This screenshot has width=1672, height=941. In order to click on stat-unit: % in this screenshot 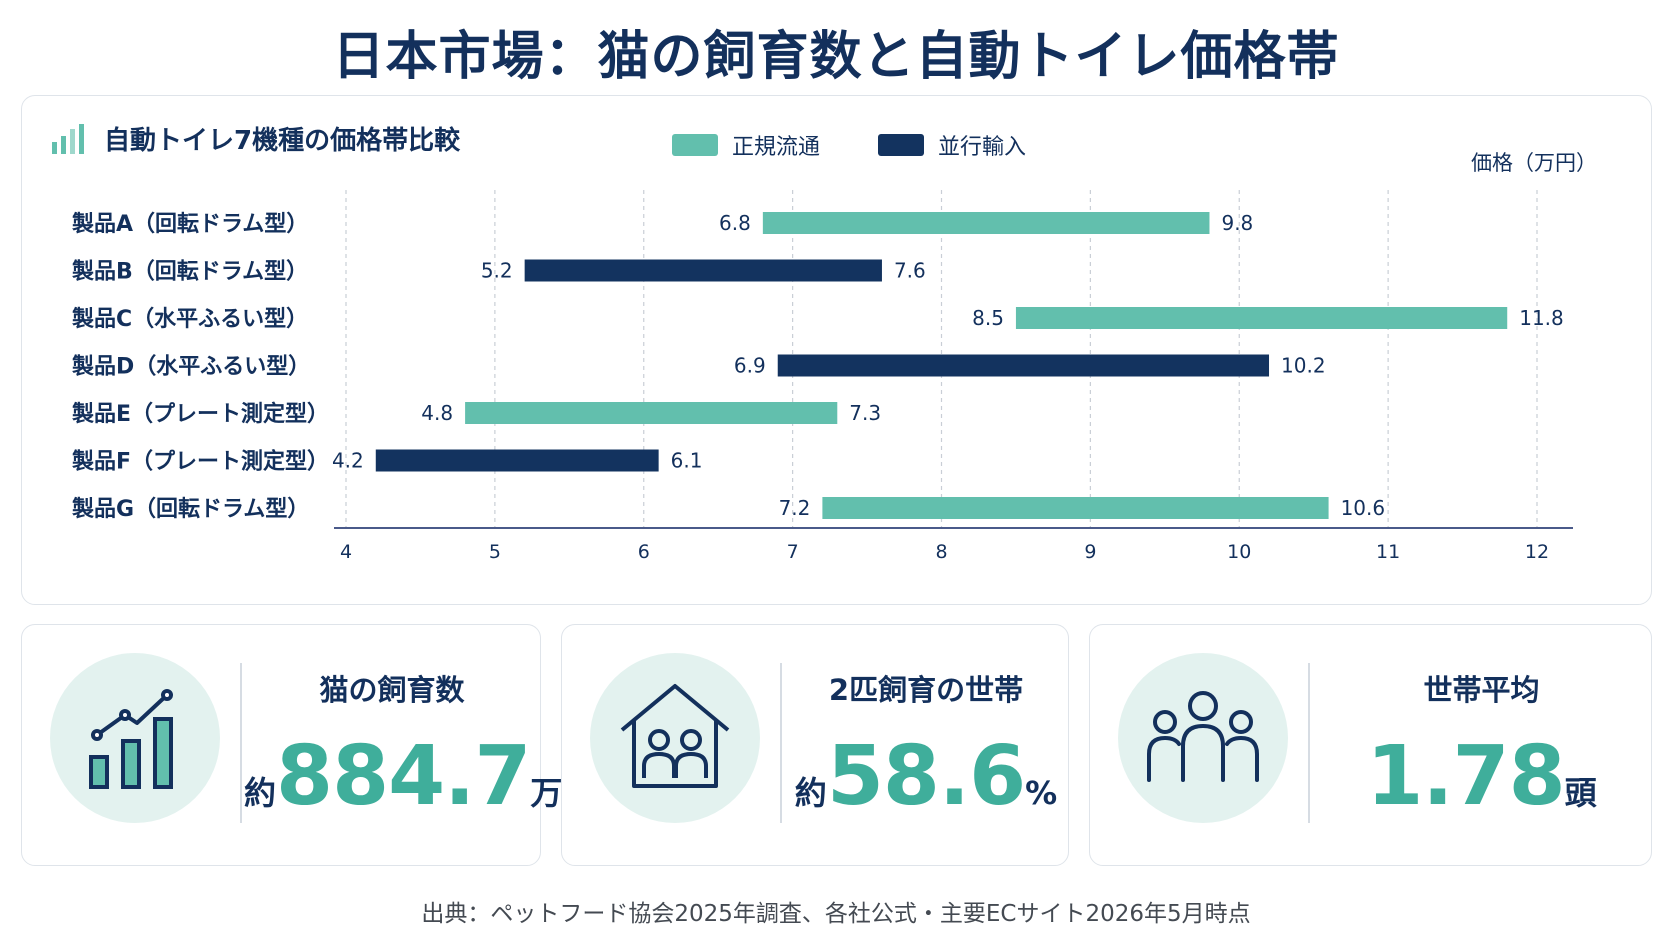, I will do `click(1041, 793)`.